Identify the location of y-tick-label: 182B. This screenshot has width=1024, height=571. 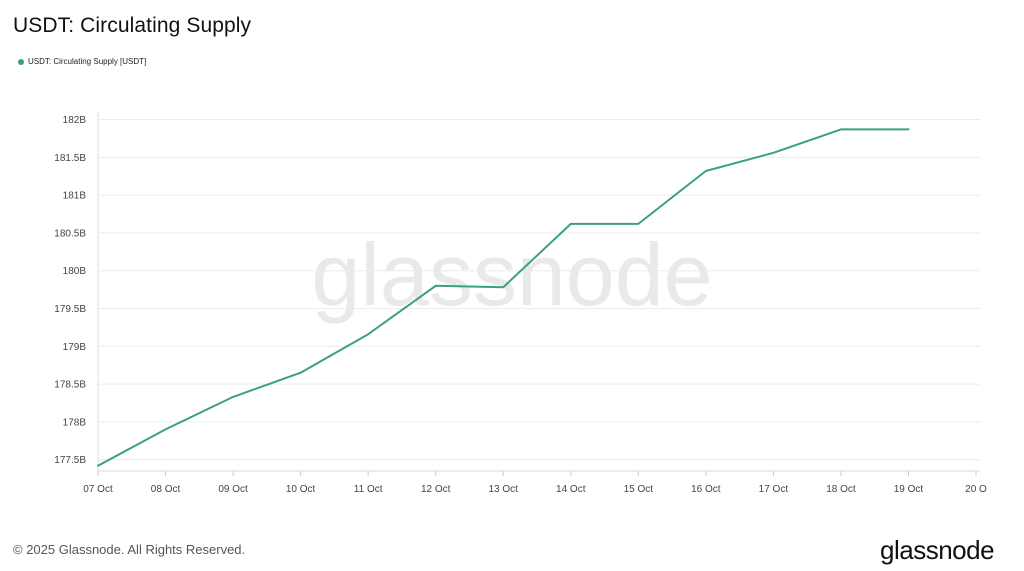
(75, 120).